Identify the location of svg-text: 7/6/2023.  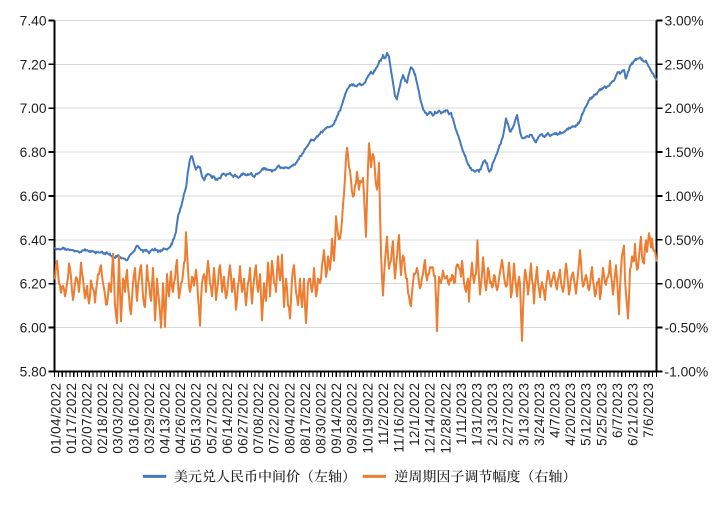
(648, 410).